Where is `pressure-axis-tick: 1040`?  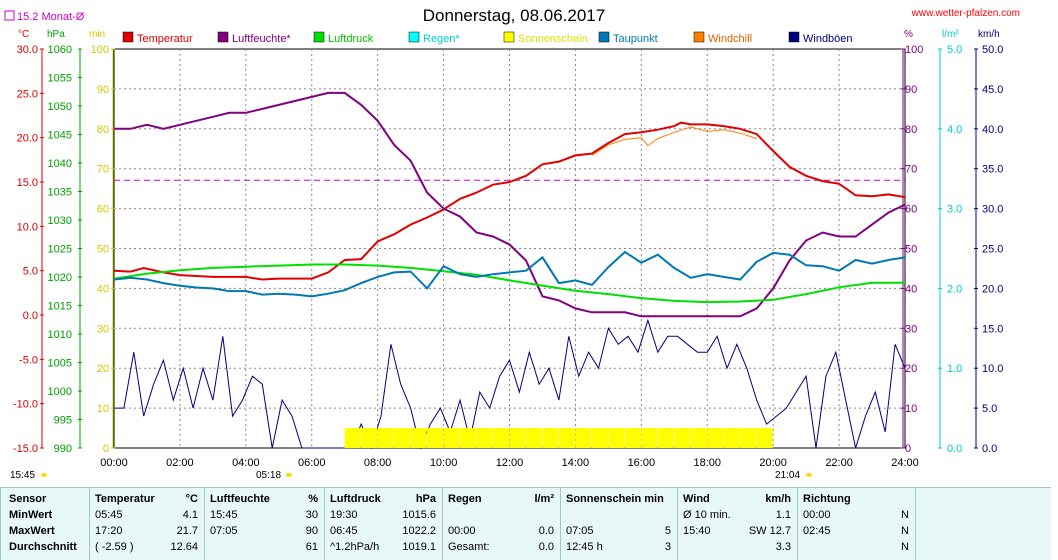
pressure-axis-tick: 1040 is located at coordinates (60, 164).